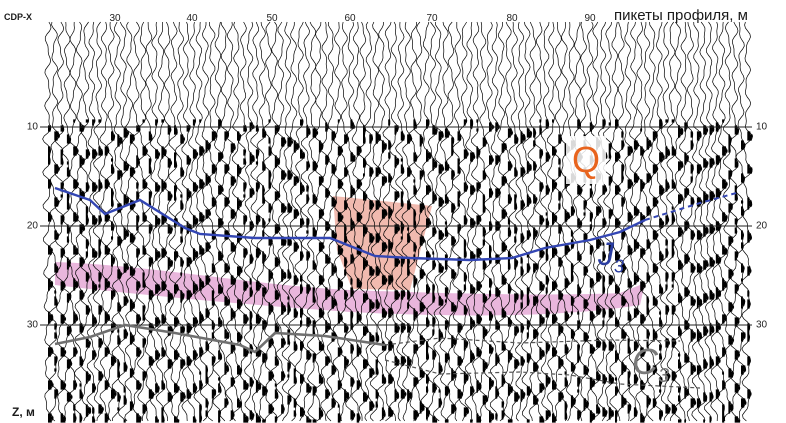  I want to click on horizon-c3-dashed-upper, so click(532, 341).